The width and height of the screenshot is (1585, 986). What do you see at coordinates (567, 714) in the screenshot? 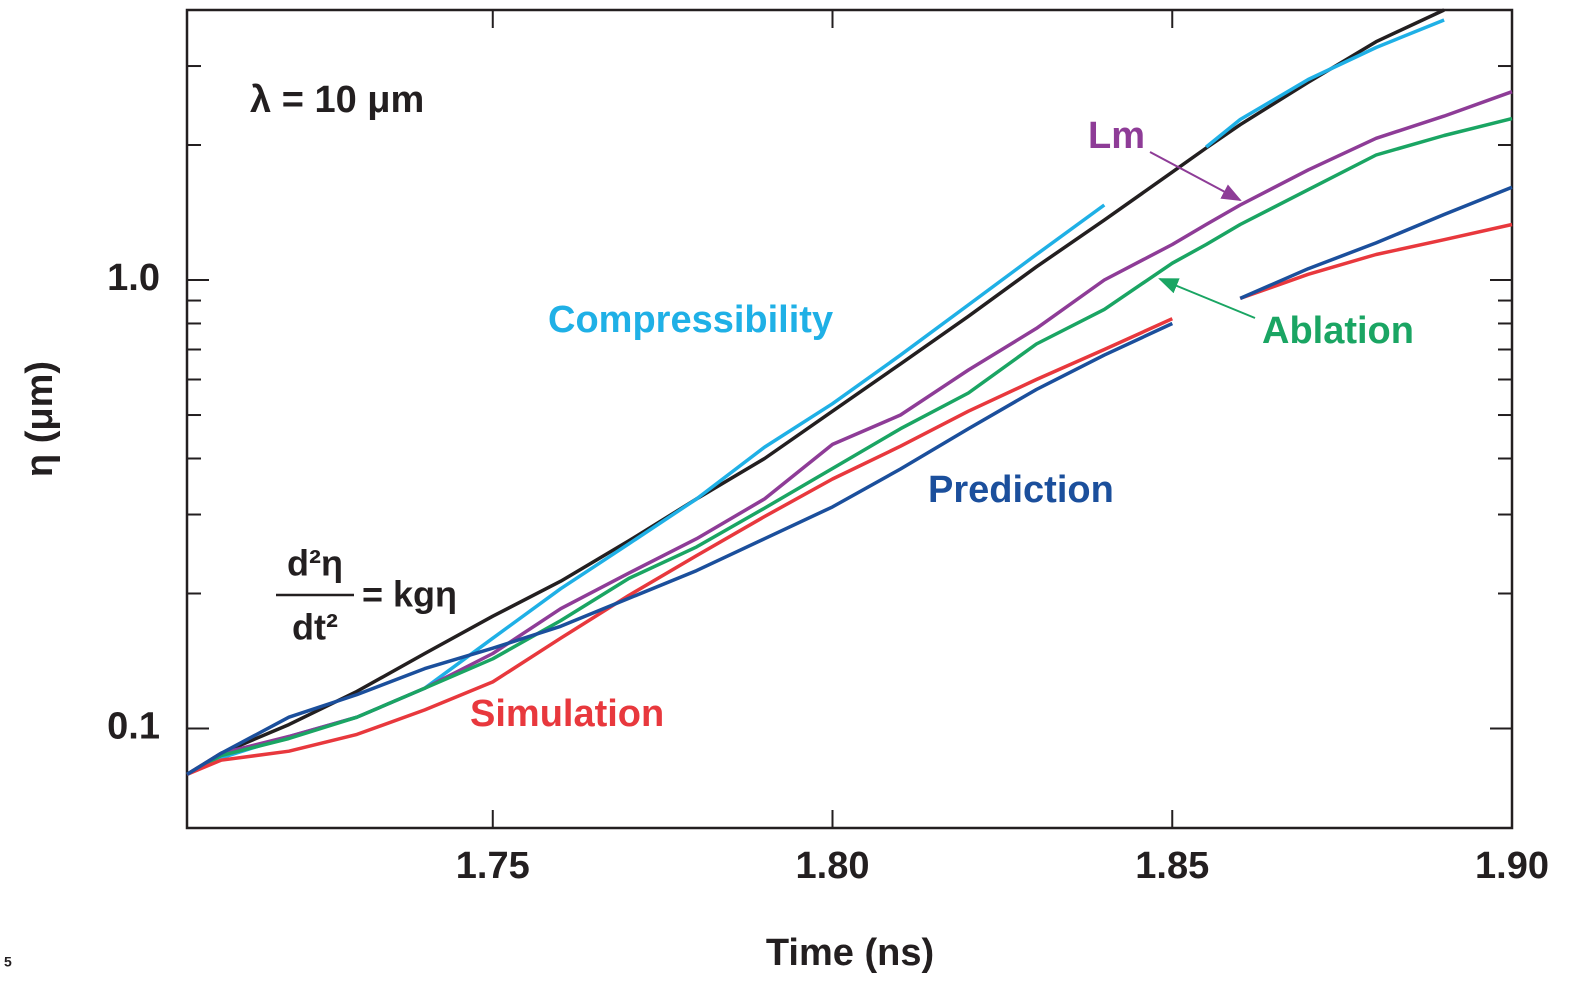
I see `series-label: Simulation` at bounding box center [567, 714].